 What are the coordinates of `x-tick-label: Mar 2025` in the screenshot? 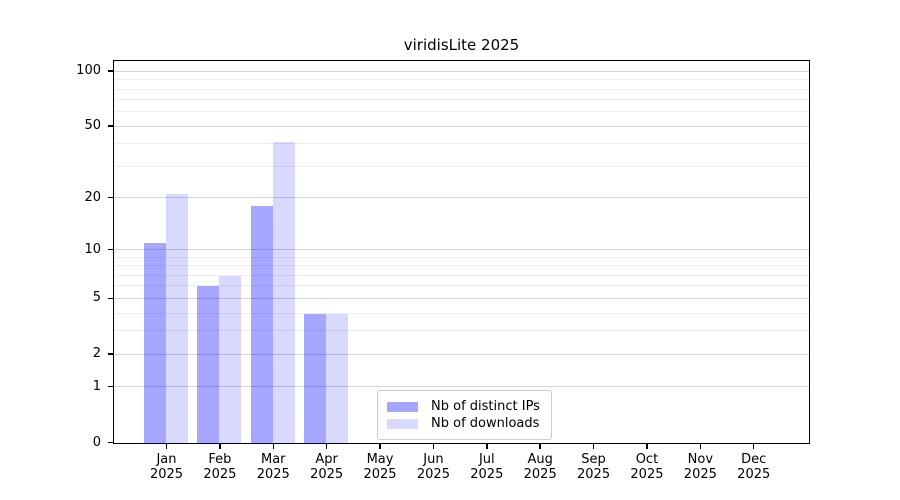 It's located at (273, 467).